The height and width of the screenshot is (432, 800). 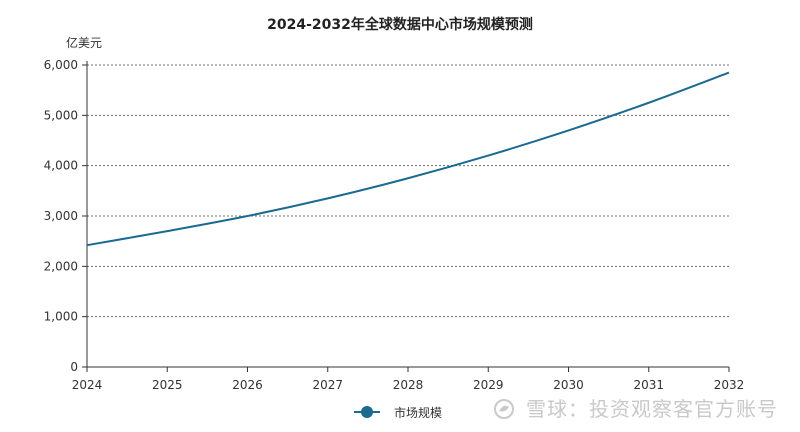 I want to click on watermark: 雪球：投资观察客官方账号, so click(x=635, y=407).